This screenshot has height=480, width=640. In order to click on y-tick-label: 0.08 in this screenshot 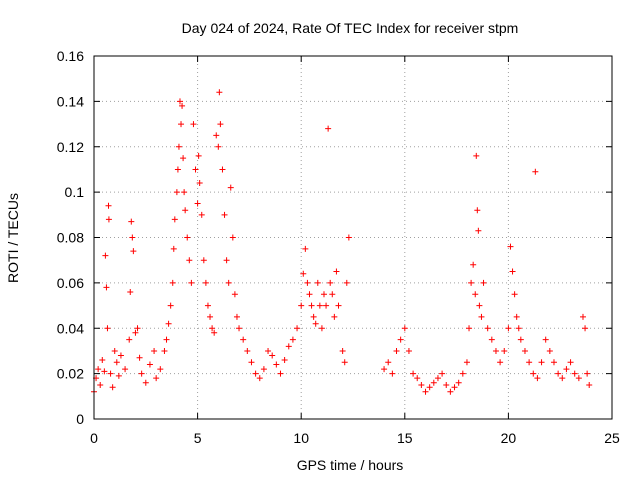, I will do `click(70, 238)`.